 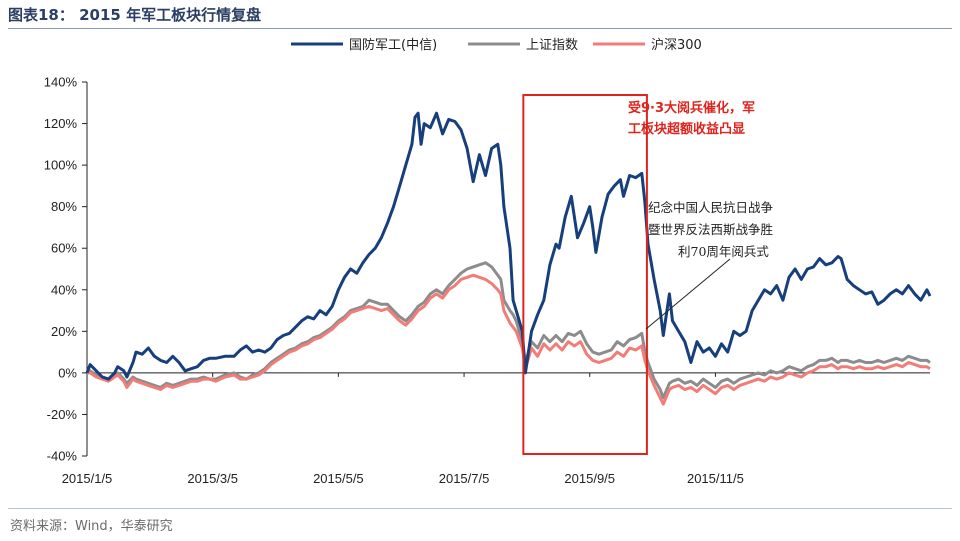 What do you see at coordinates (723, 251) in the screenshot?
I see `annotation-black-line: 利70周年阅兵式` at bounding box center [723, 251].